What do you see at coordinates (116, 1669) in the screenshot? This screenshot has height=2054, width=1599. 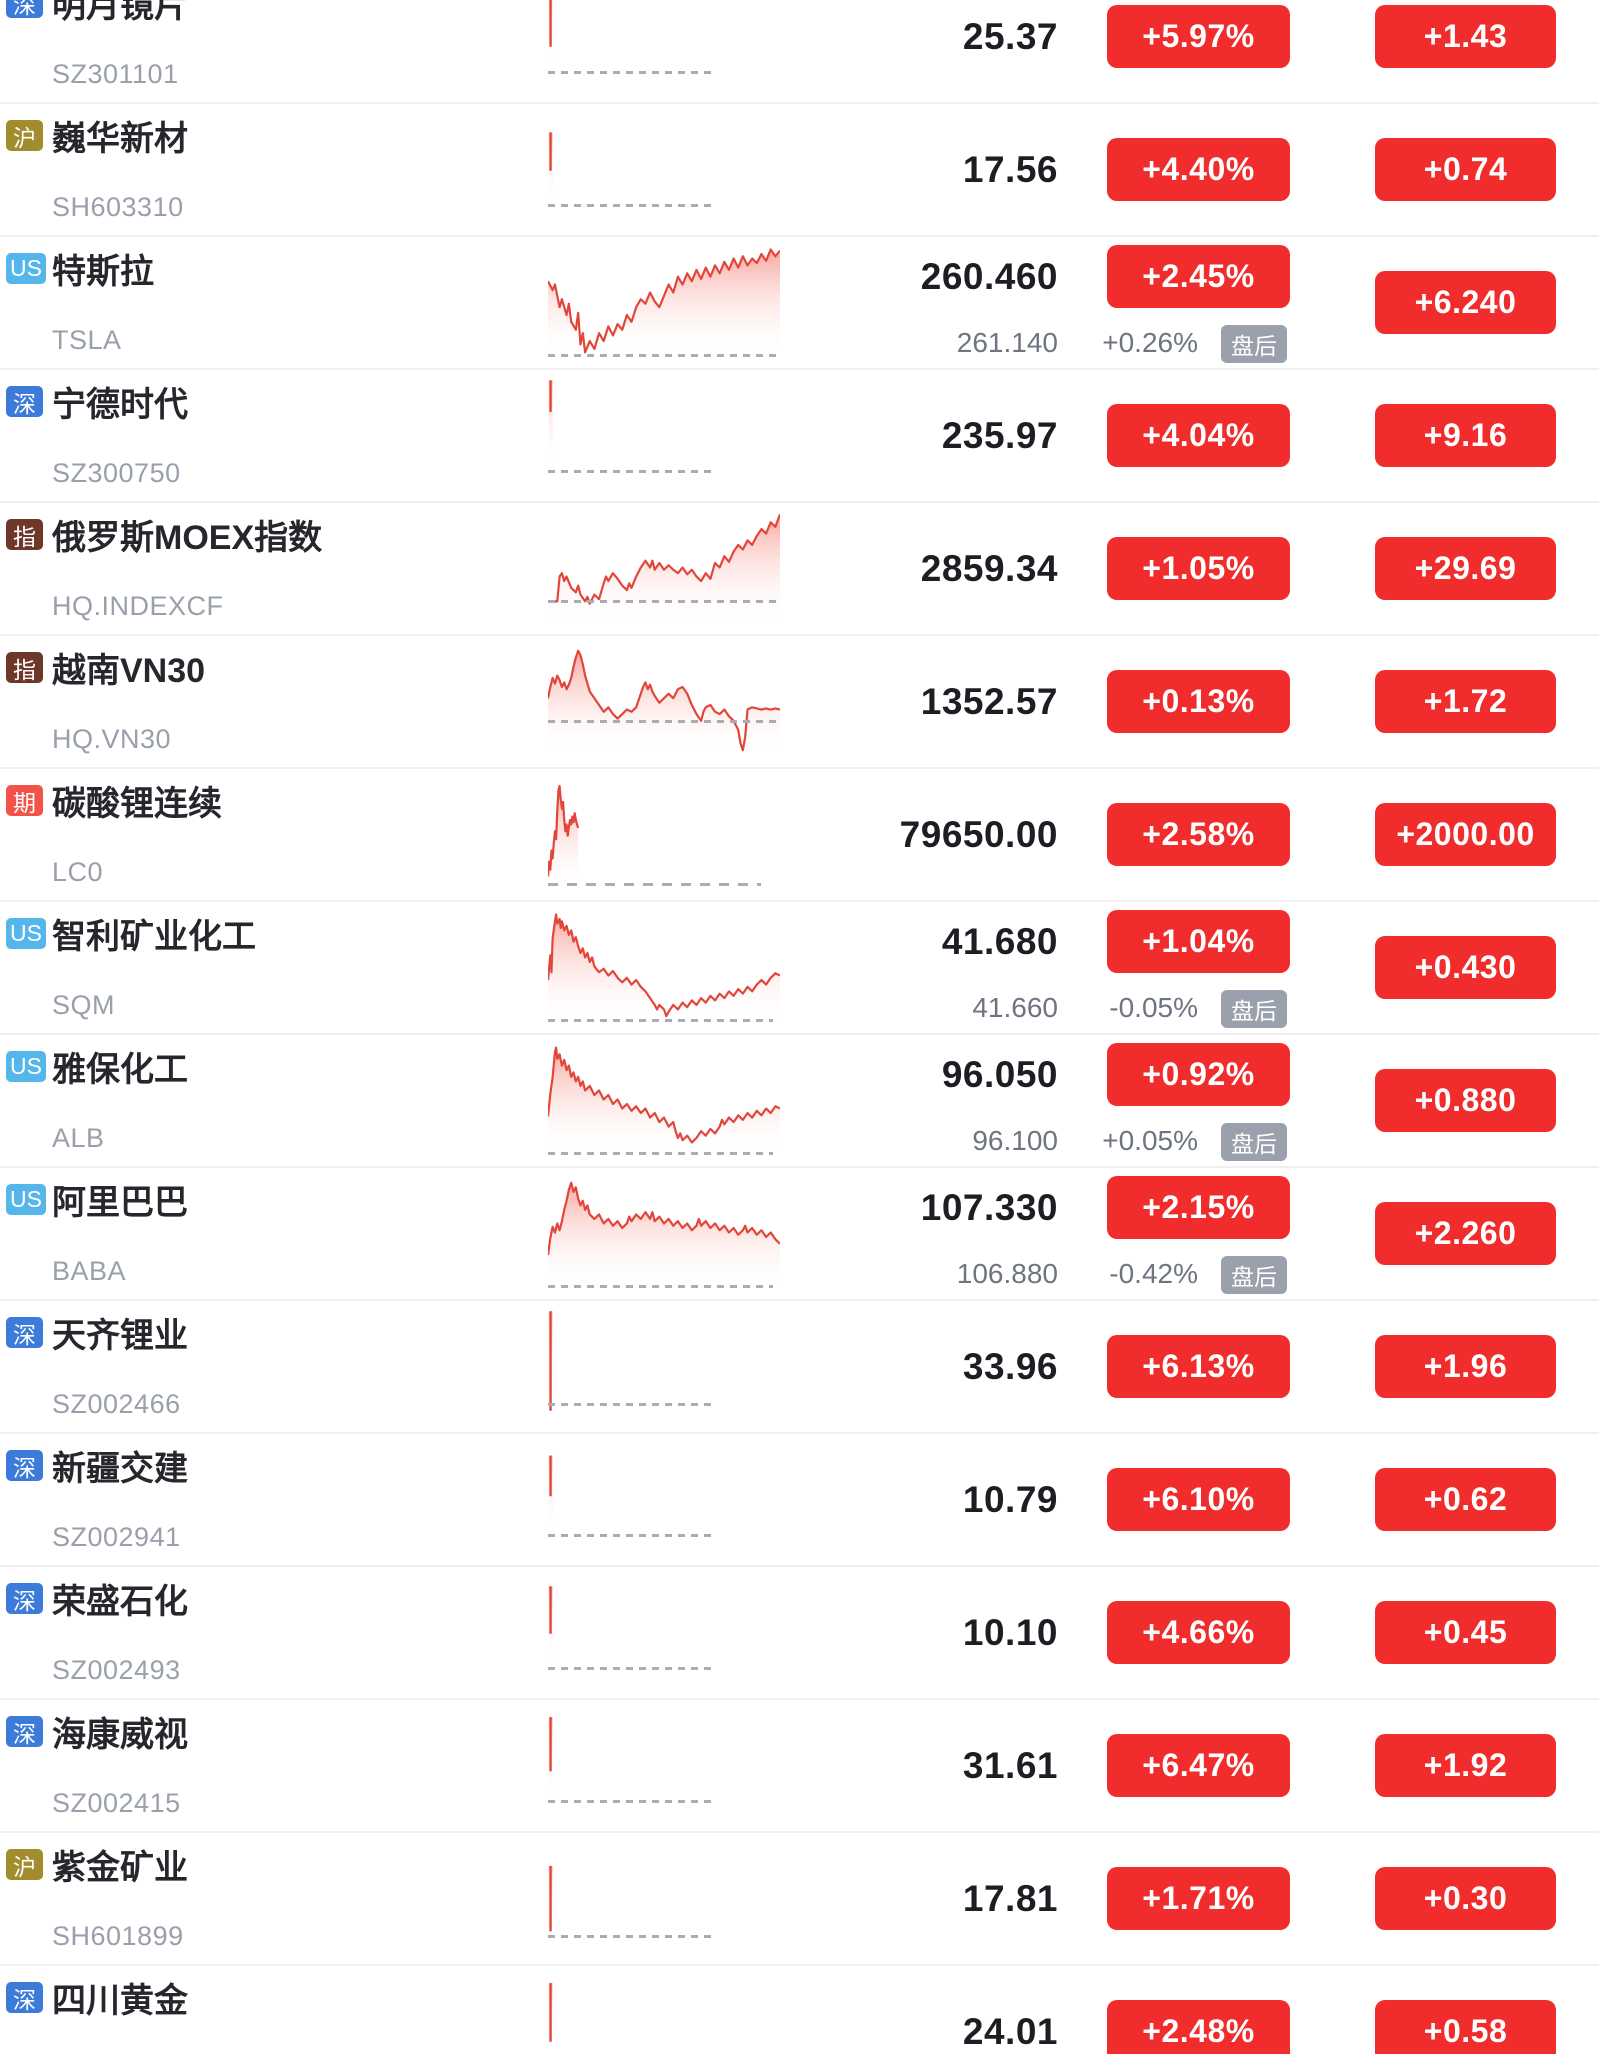 I see `stock-code: SZ002493` at bounding box center [116, 1669].